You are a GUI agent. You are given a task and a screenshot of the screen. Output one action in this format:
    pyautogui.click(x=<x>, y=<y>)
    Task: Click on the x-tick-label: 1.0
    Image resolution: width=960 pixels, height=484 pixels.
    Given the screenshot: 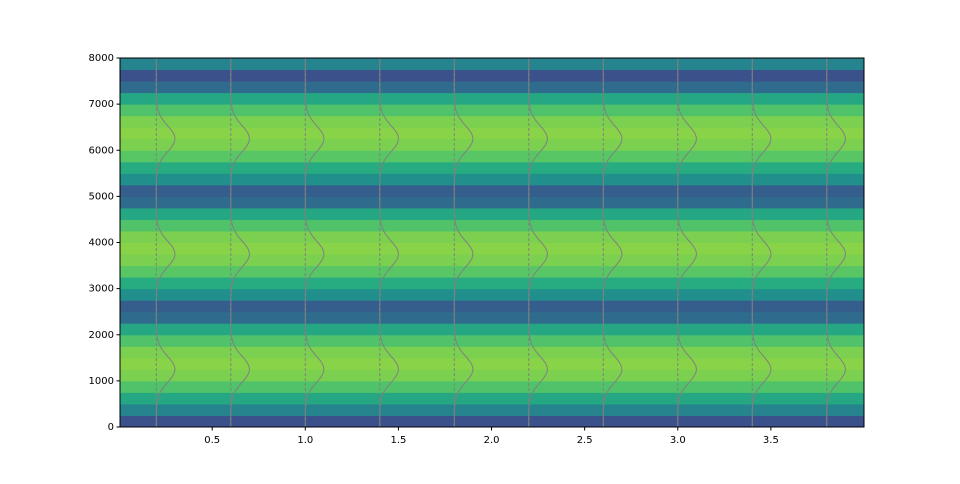 What is the action you would take?
    pyautogui.click(x=305, y=440)
    